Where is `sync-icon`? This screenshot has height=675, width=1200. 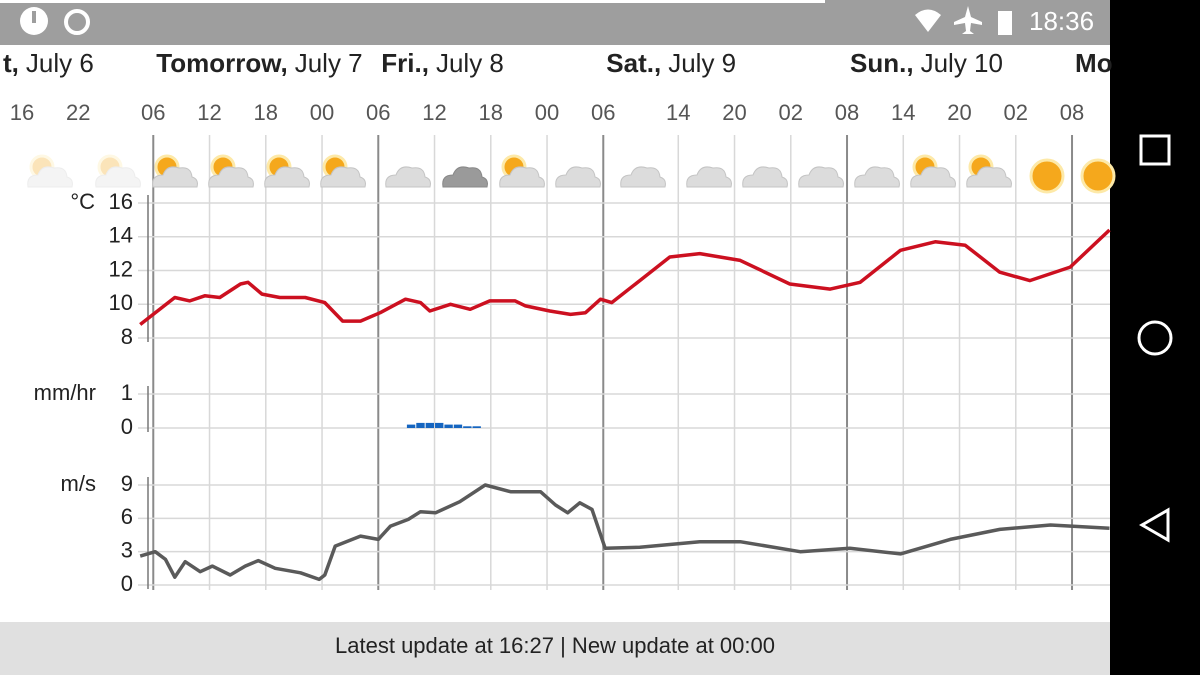
sync-icon is located at coordinates (77, 22).